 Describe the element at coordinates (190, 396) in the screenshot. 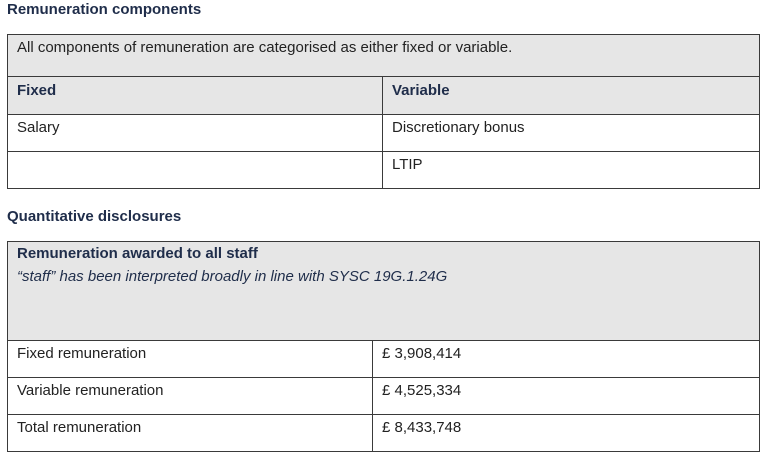

I see `row-label: Variable remuneration` at that location.